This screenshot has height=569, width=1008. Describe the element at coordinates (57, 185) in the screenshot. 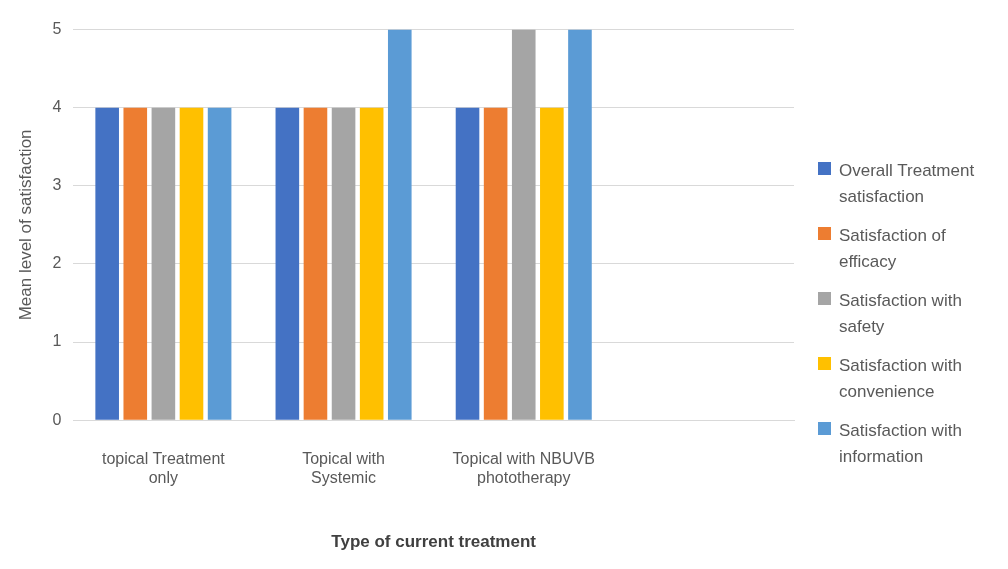

I see `y-tick-label: 3` at that location.